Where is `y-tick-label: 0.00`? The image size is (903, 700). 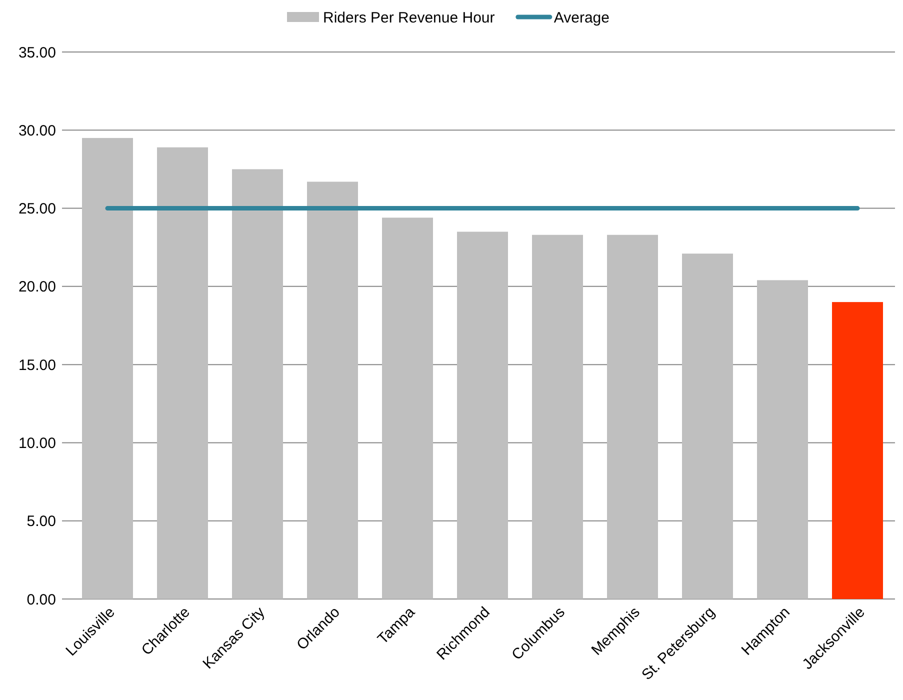
y-tick-label: 0.00 is located at coordinates (41, 599).